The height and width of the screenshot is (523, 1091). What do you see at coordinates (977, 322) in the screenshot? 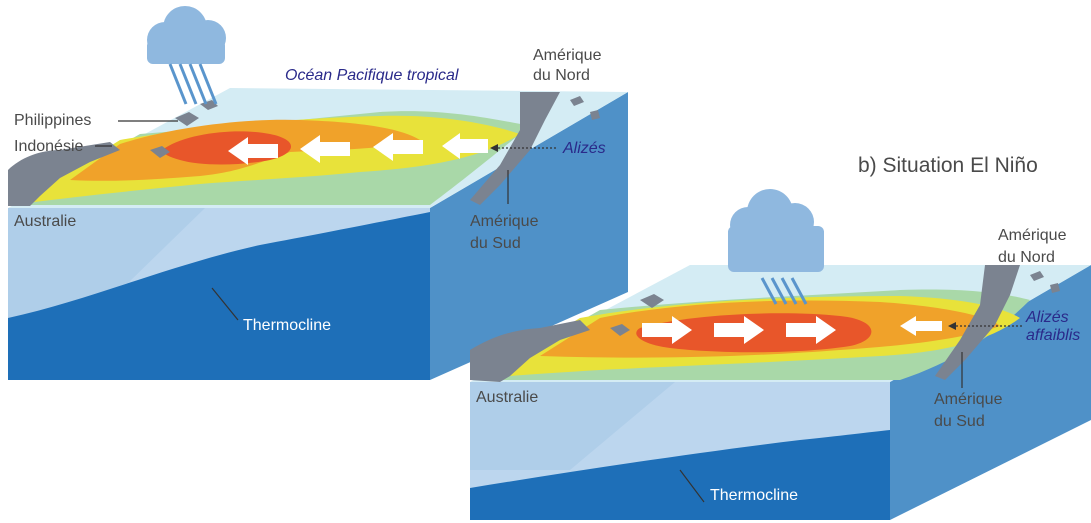
I see `panel-b-land-east` at bounding box center [977, 322].